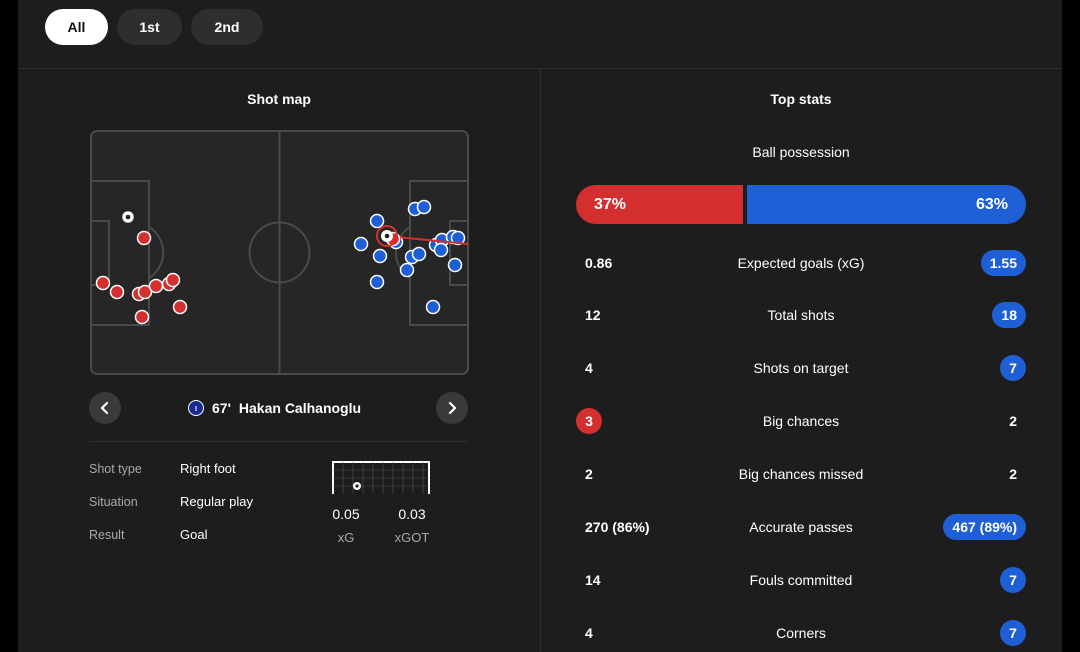  Describe the element at coordinates (279, 252) in the screenshot. I see `shot-map-pitch` at that location.